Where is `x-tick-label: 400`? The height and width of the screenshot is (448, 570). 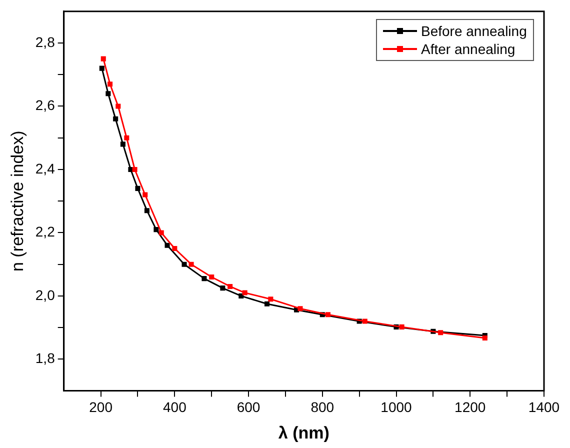
x-tick-label: 400 is located at coordinates (174, 407).